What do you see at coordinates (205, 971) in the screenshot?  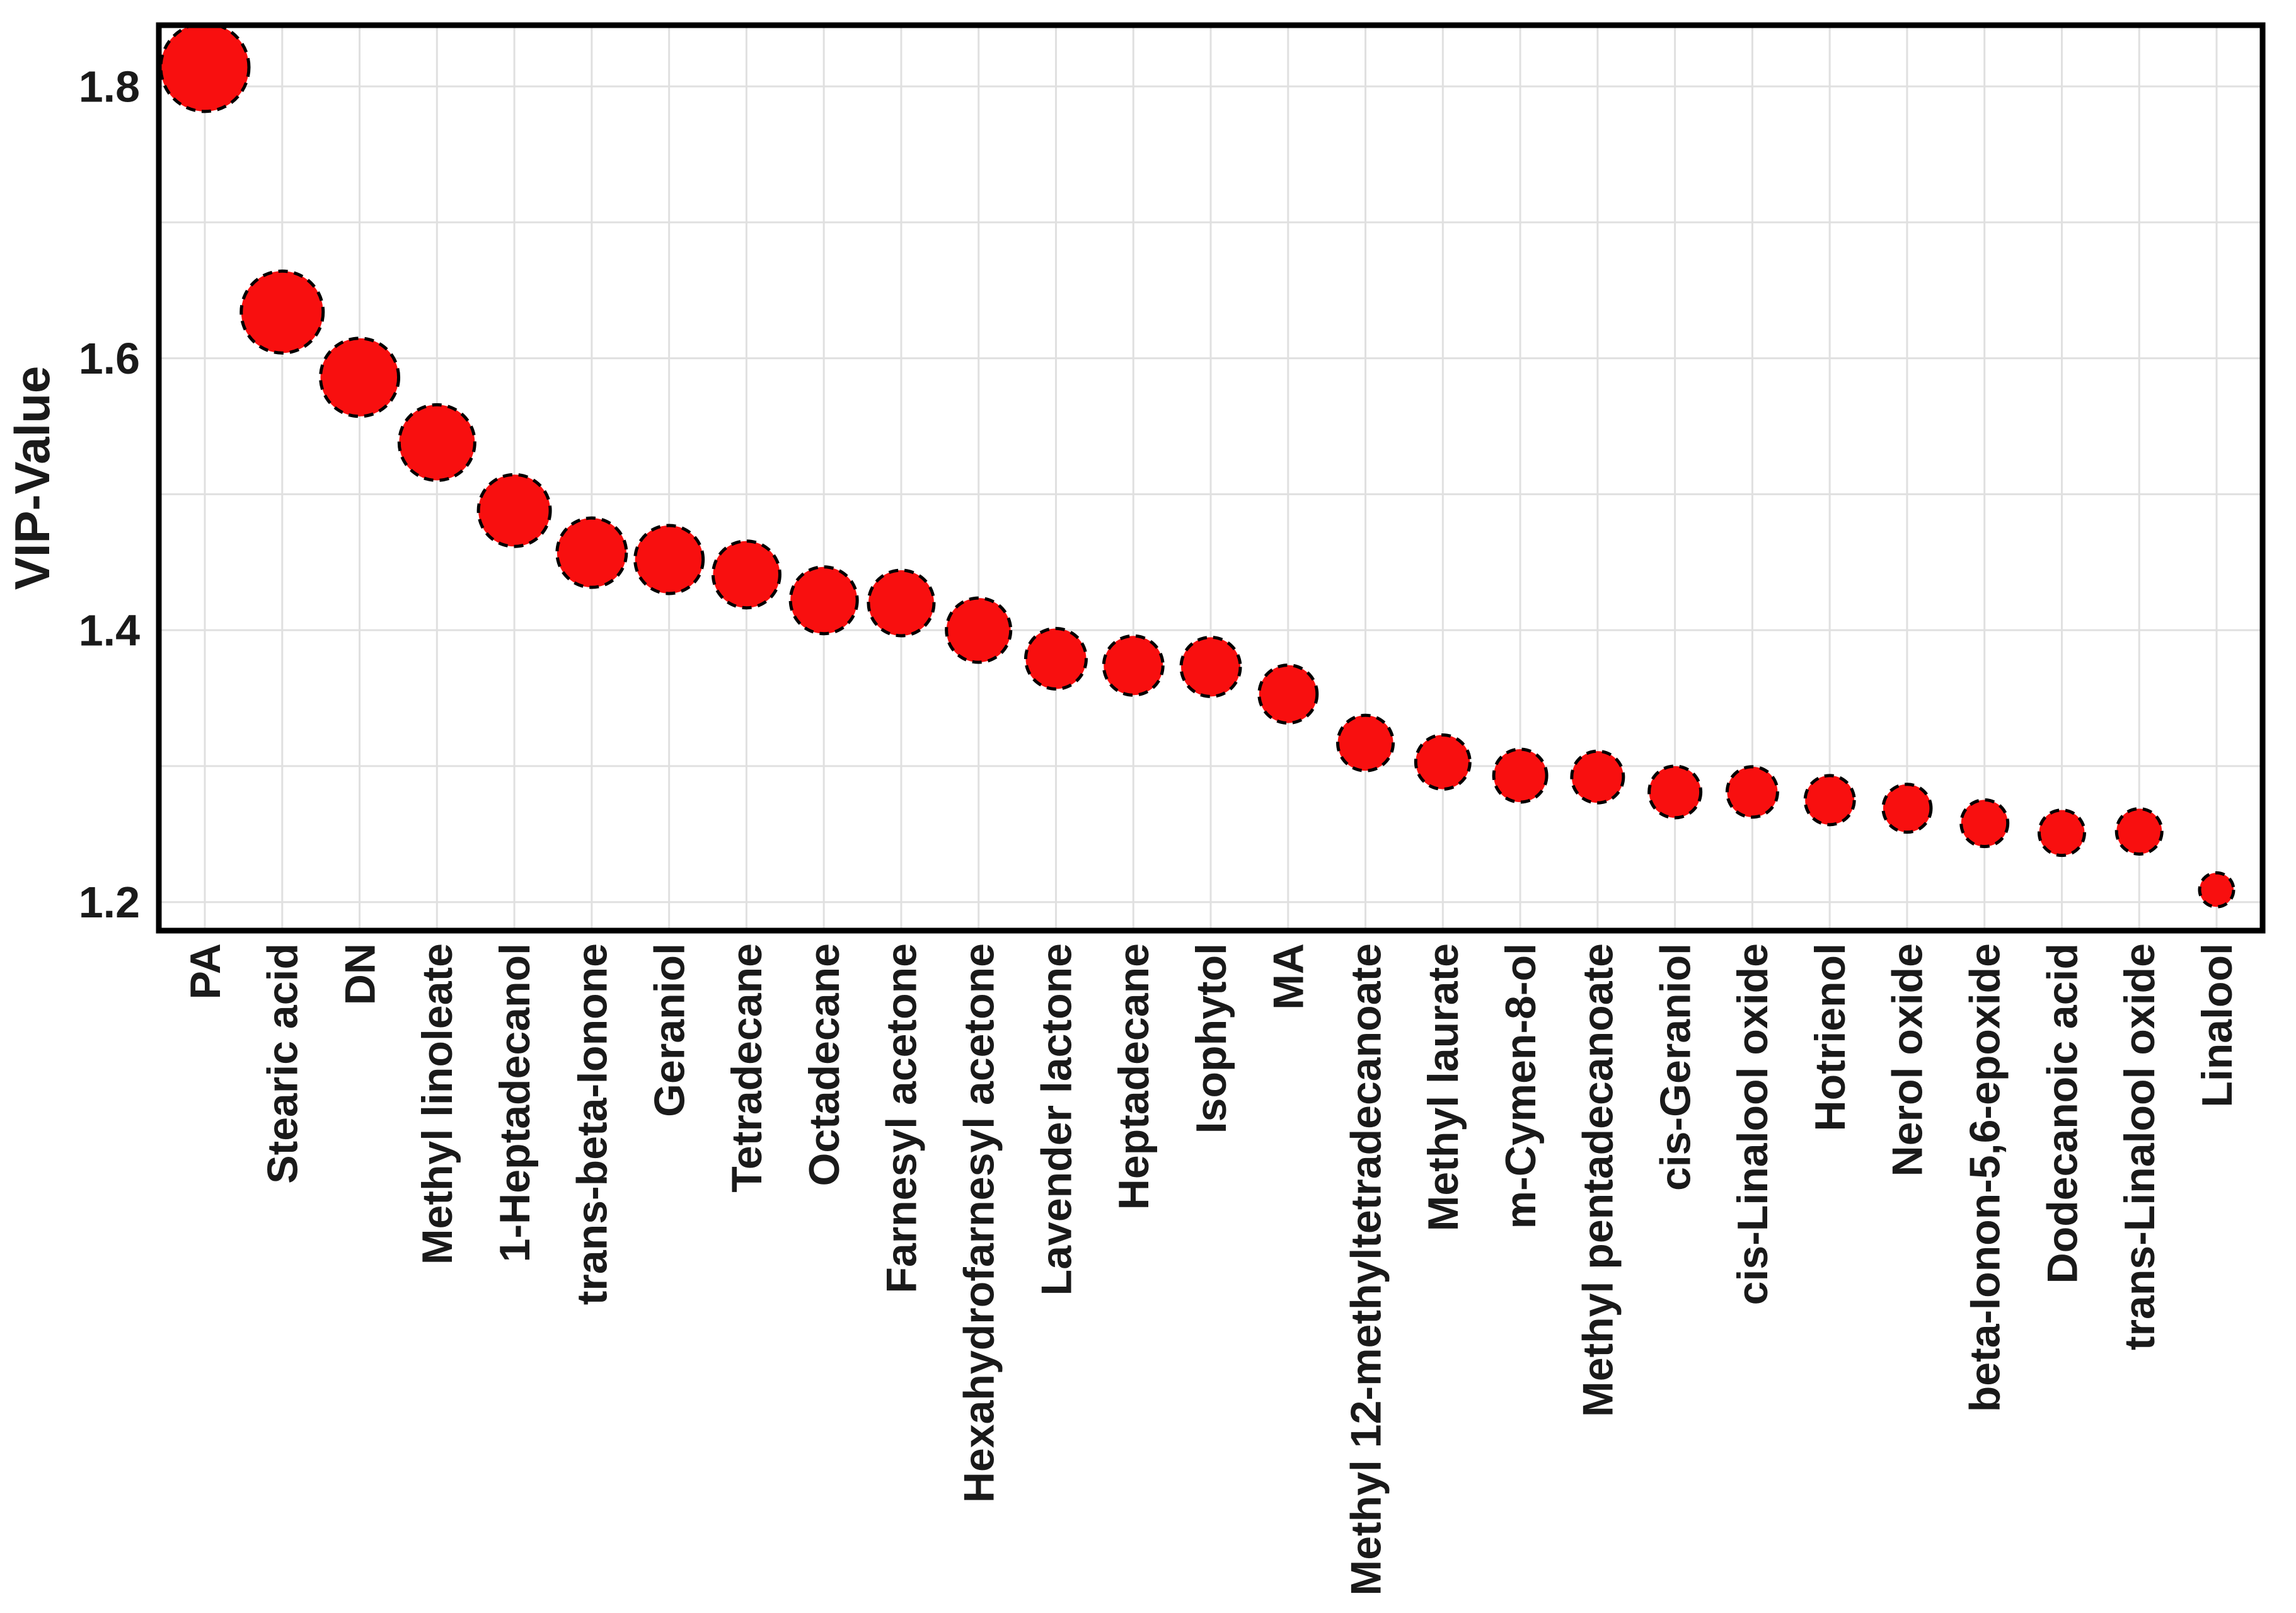 I see `x-category-label: PA` at bounding box center [205, 971].